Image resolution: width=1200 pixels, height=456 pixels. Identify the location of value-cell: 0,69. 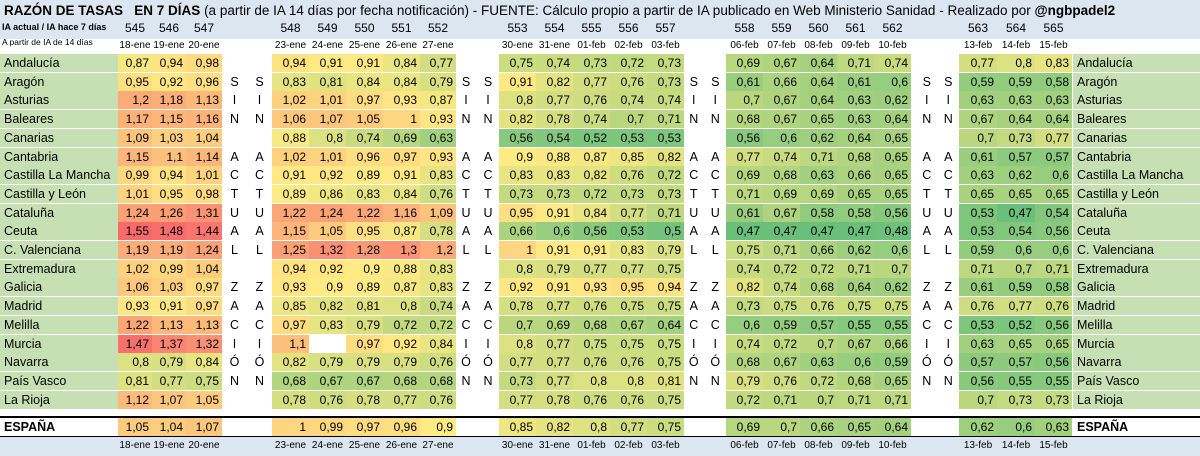
(818, 193).